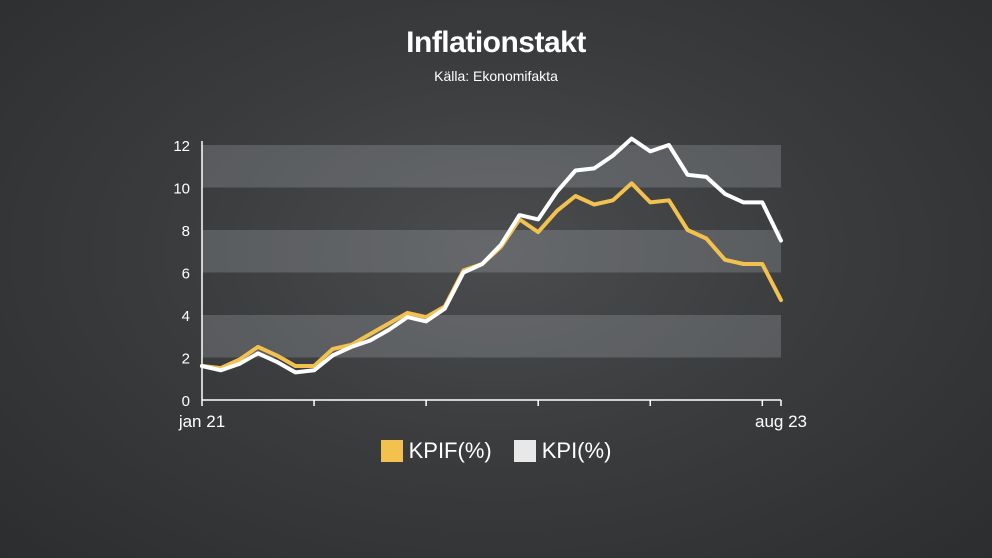 The width and height of the screenshot is (992, 558). Describe the element at coordinates (496, 42) in the screenshot. I see `chart-title: Inflationstakt` at that location.